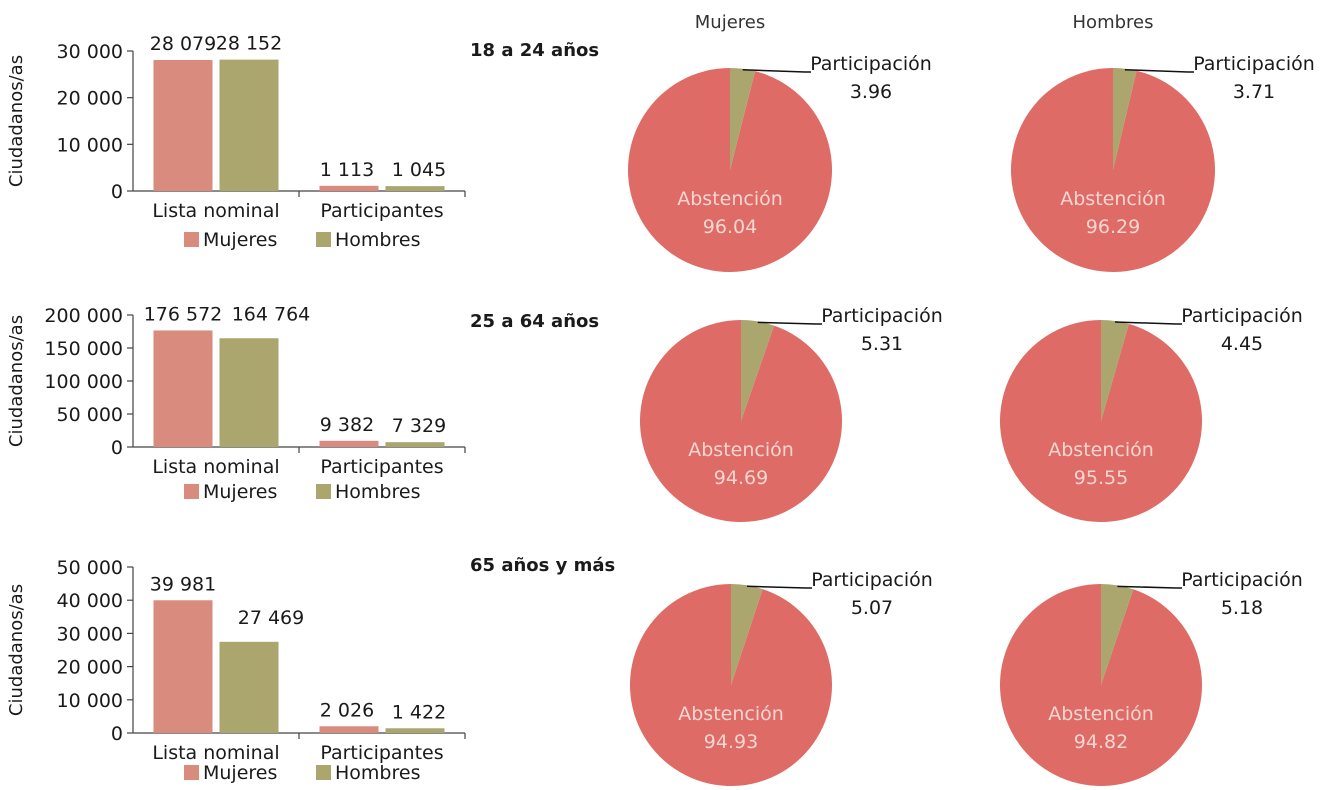  I want to click on pie-18-24-hombres: Participación 3.71 Abstención 96.29, so click(1163, 163).